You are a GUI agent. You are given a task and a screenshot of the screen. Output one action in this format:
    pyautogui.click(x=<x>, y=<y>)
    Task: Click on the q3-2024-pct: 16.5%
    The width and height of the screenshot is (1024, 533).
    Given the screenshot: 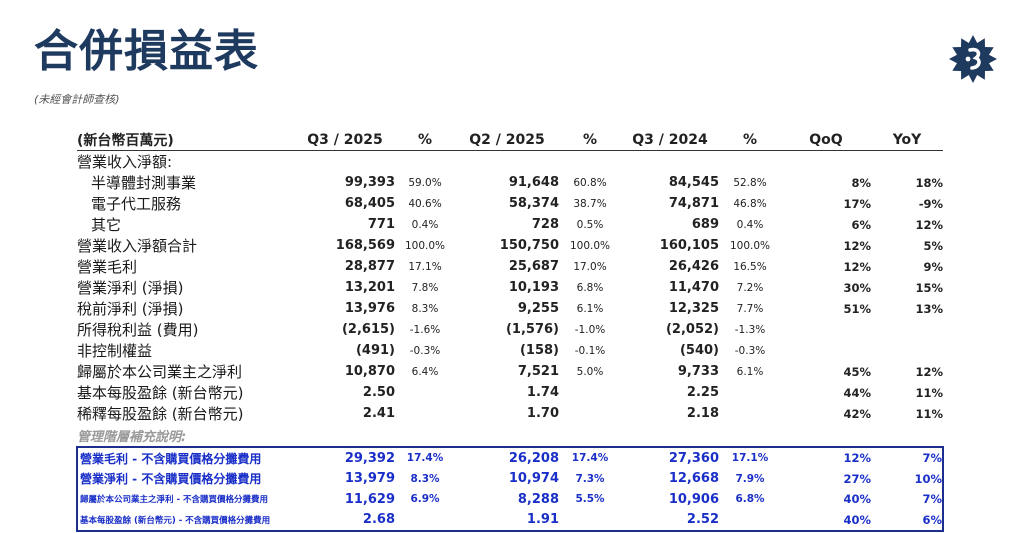 What is the action you would take?
    pyautogui.click(x=750, y=266)
    